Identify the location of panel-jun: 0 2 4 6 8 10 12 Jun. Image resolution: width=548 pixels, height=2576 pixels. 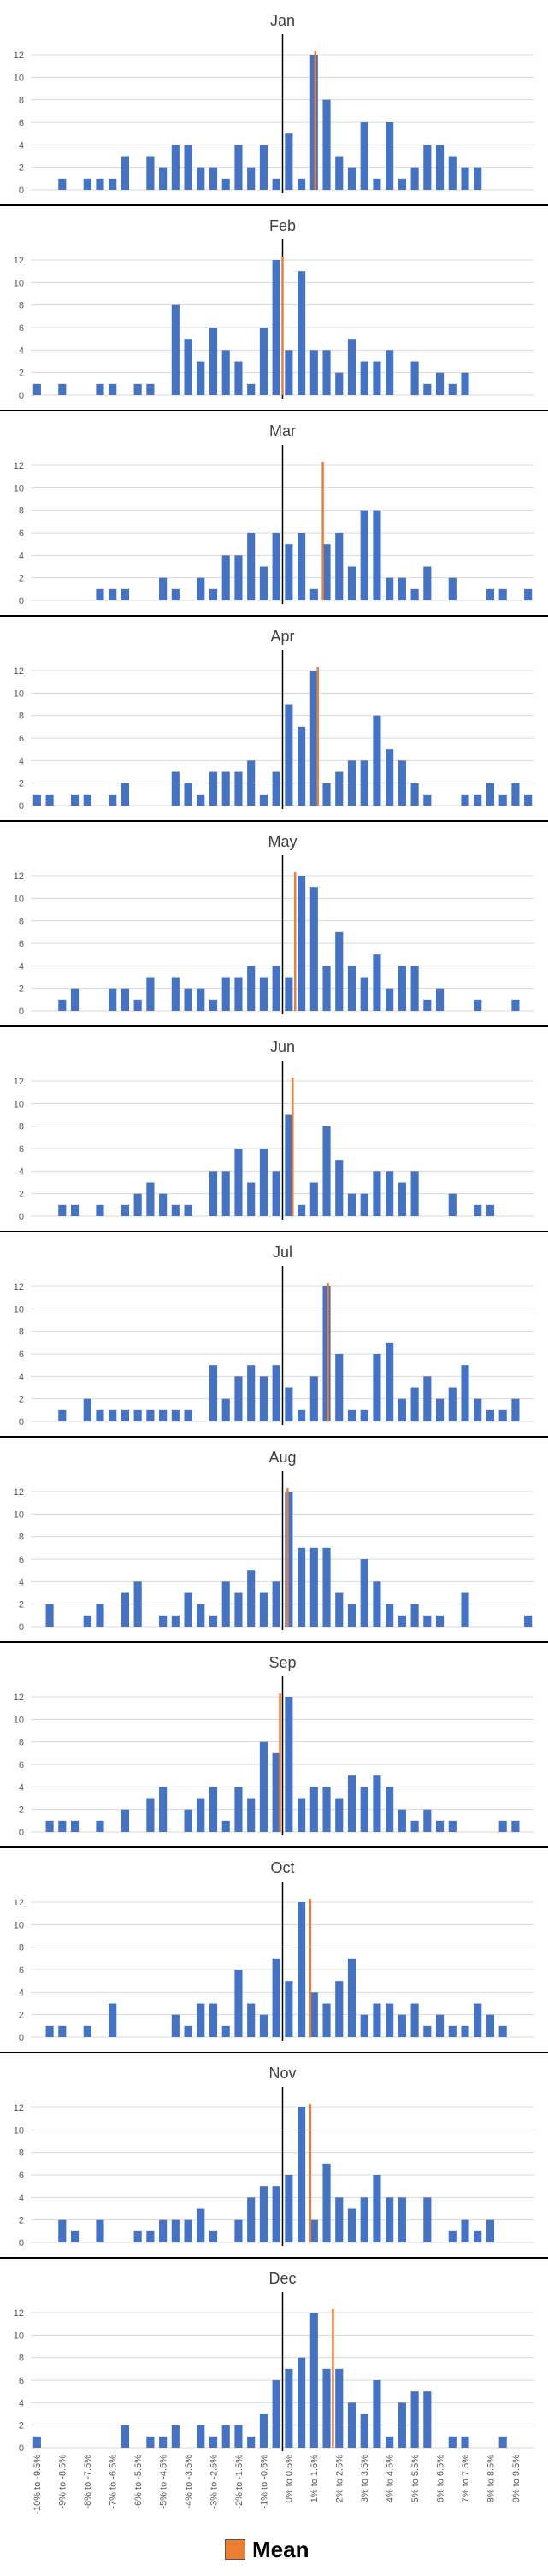
(274, 1135).